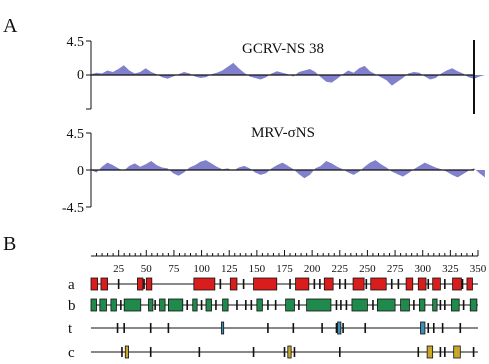 The height and width of the screenshot is (364, 489). Describe the element at coordinates (284, 269) in the screenshot. I see `ruler-tick-label: 175` at that location.